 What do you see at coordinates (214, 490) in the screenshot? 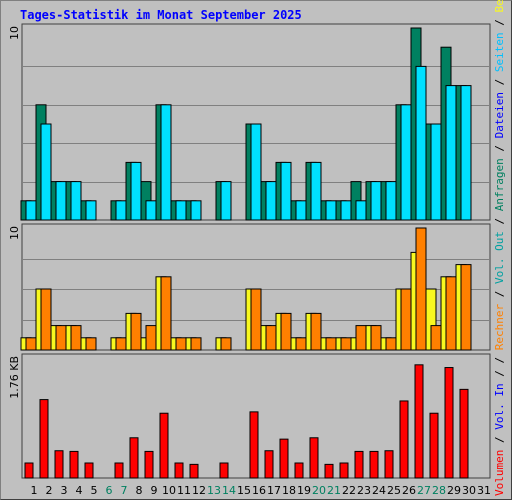
I see `x-tick-label-day-13: 13` at bounding box center [214, 490].